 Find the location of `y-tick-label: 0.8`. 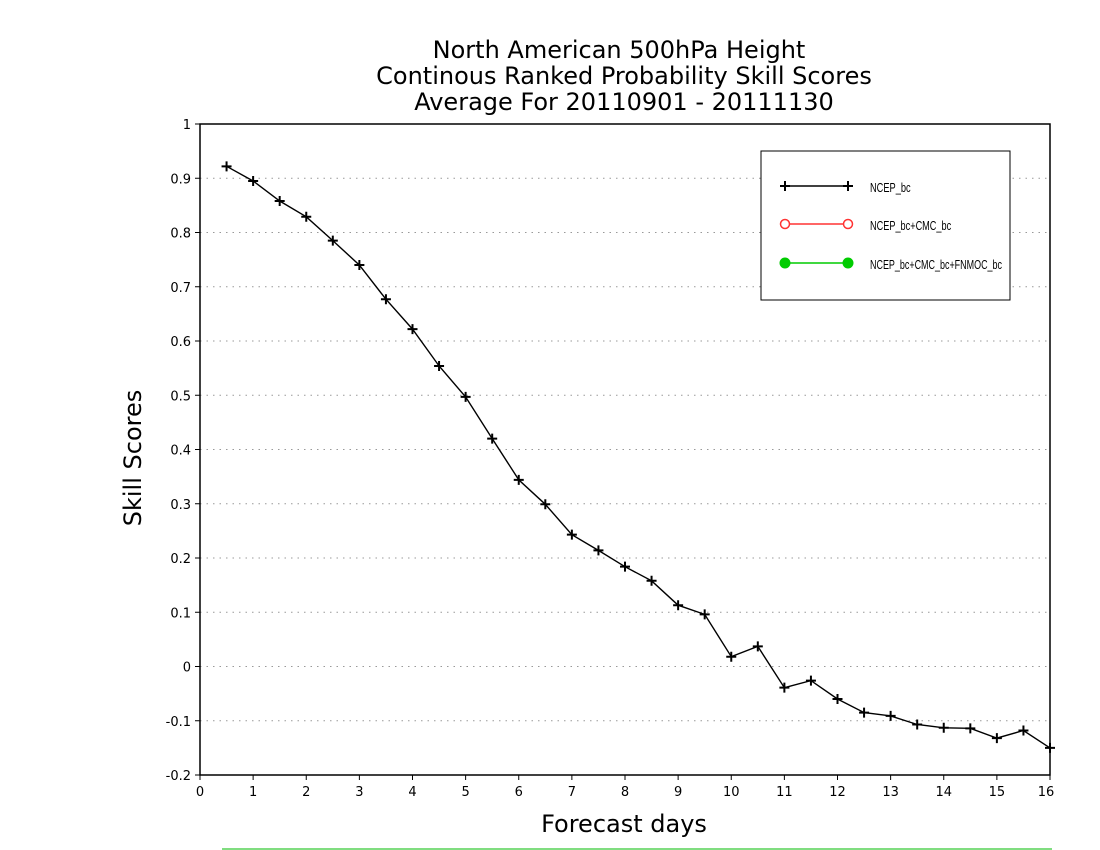

y-tick-label: 0.8 is located at coordinates (180, 234).